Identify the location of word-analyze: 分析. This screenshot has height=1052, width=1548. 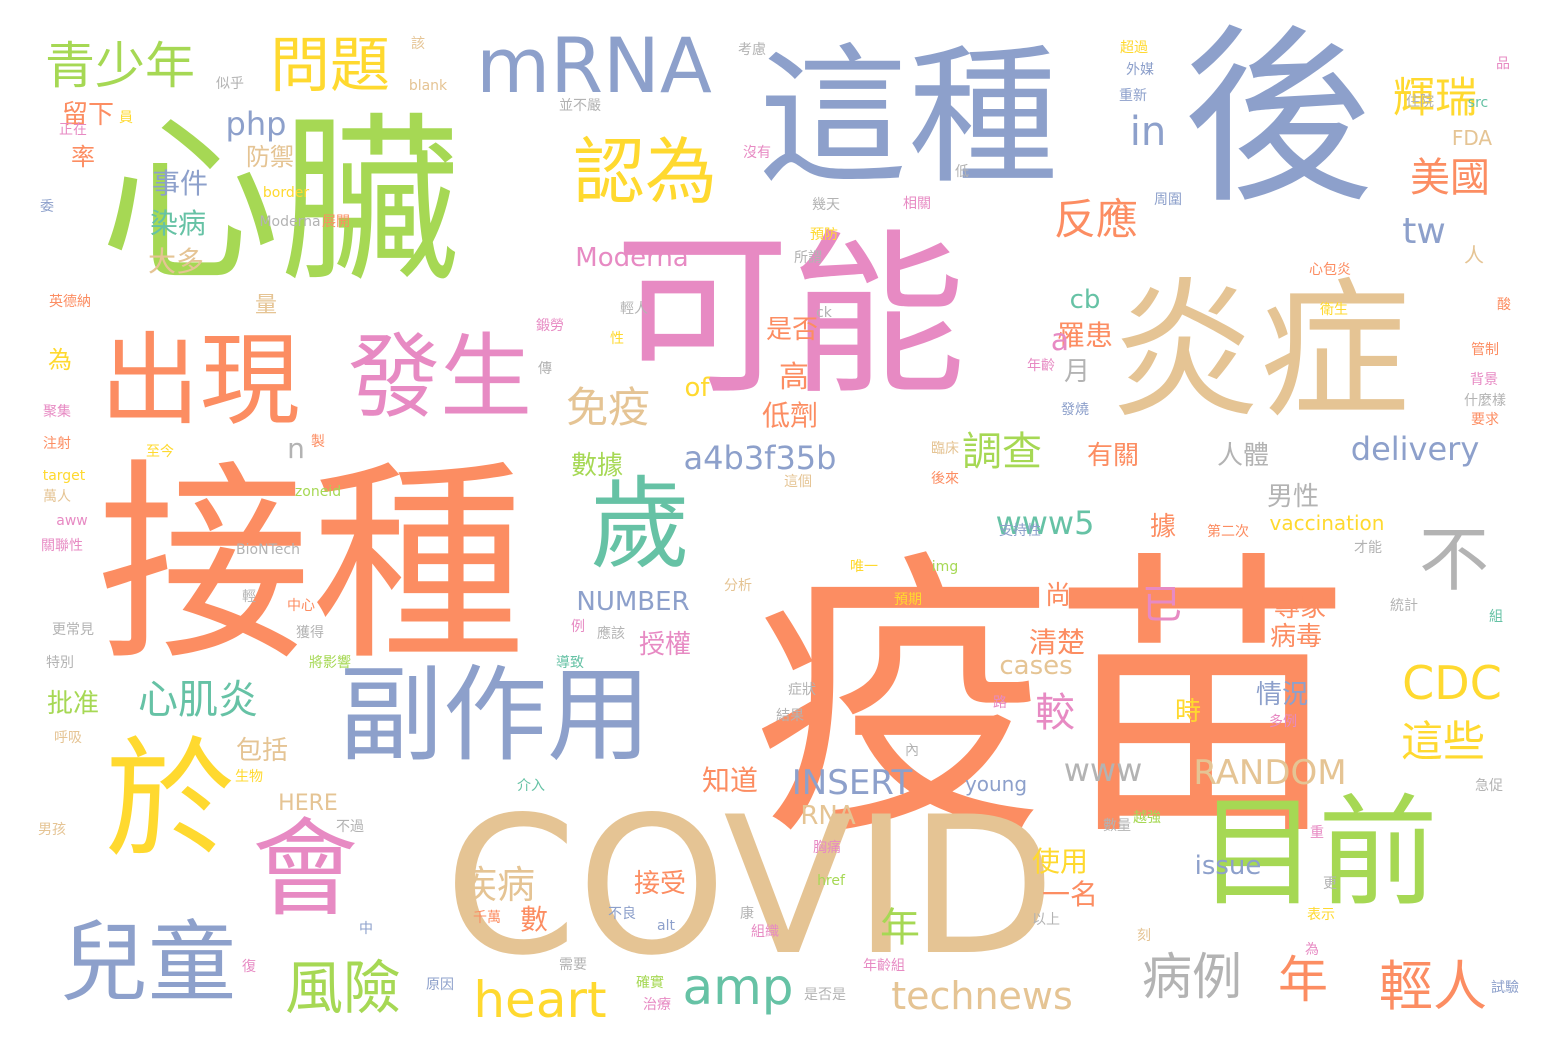
(738, 586).